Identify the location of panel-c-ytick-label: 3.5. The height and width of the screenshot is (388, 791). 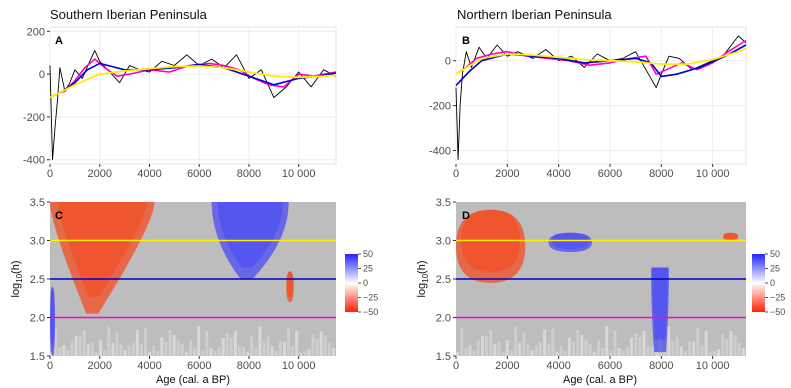
(37, 203).